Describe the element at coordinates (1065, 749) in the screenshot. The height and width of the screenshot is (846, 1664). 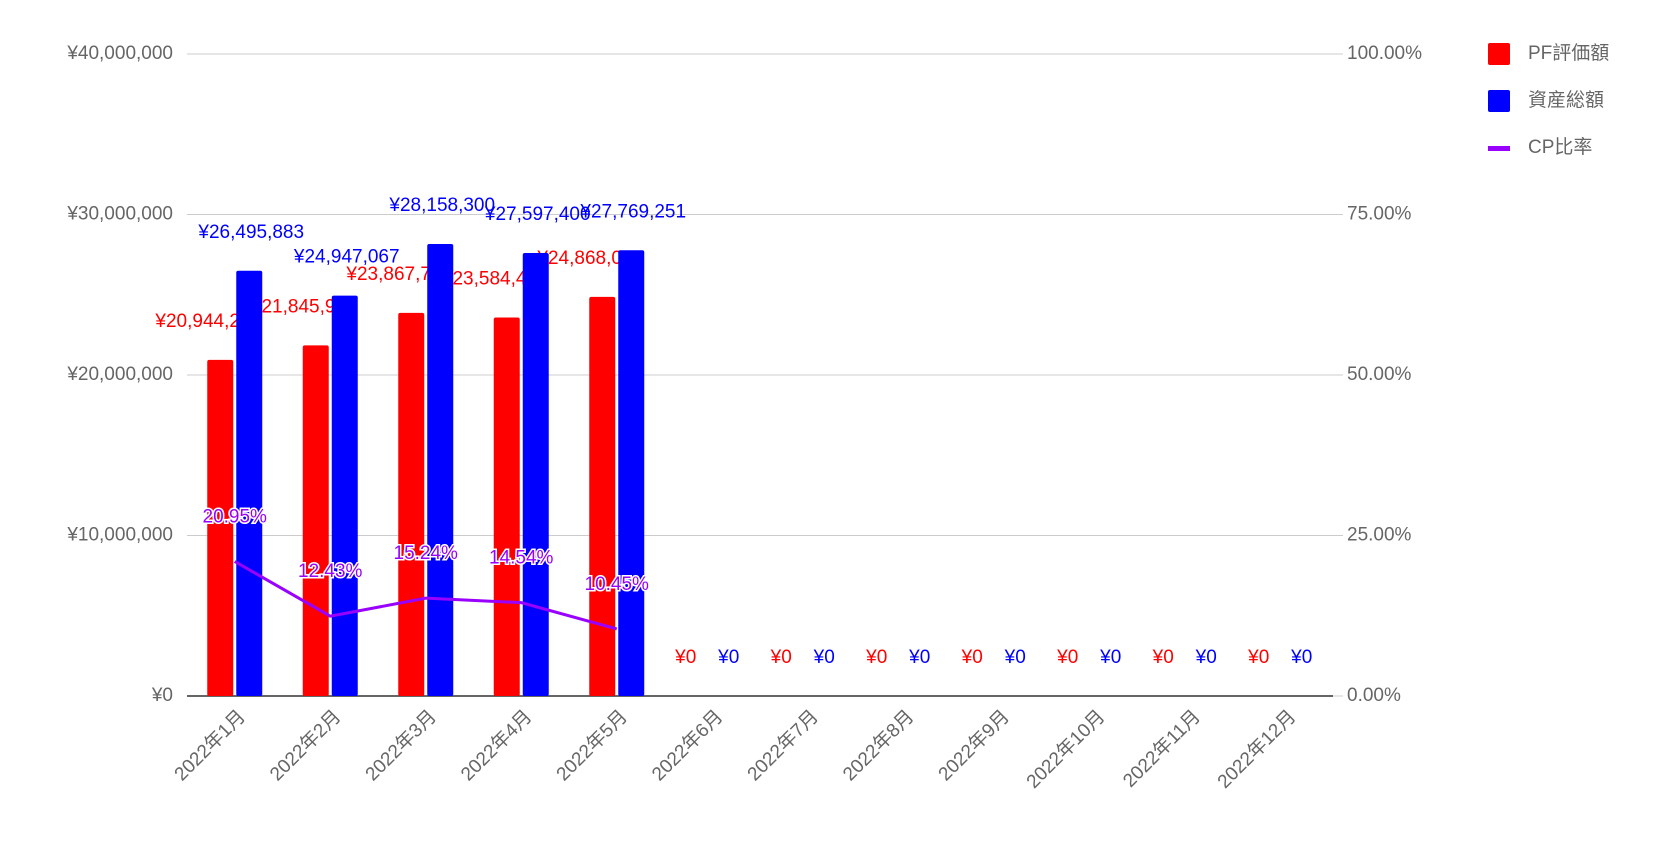
I see `x-tick-label: 2022年10月` at that location.